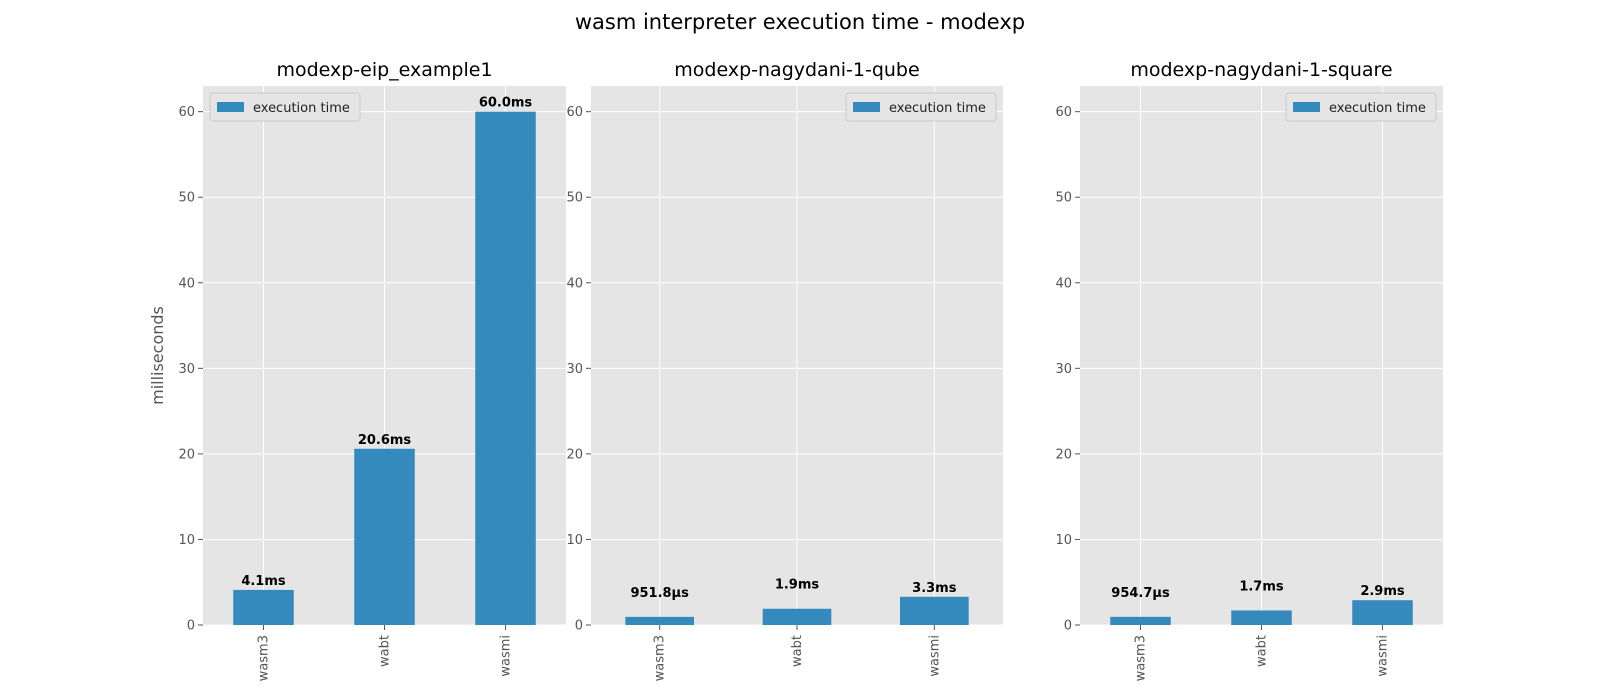 The image size is (1600, 700). What do you see at coordinates (934, 588) in the screenshot?
I see `bar-value-label: 3.3ms` at bounding box center [934, 588].